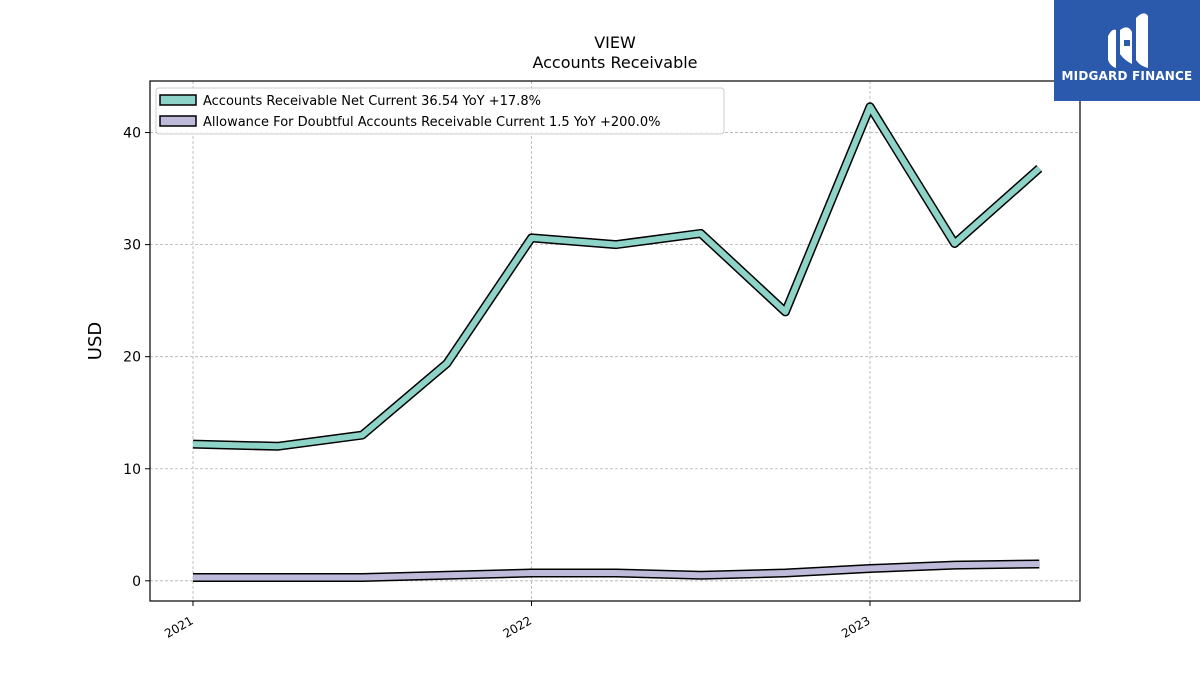  I want to click on y-axis-label: USD, so click(95, 341).